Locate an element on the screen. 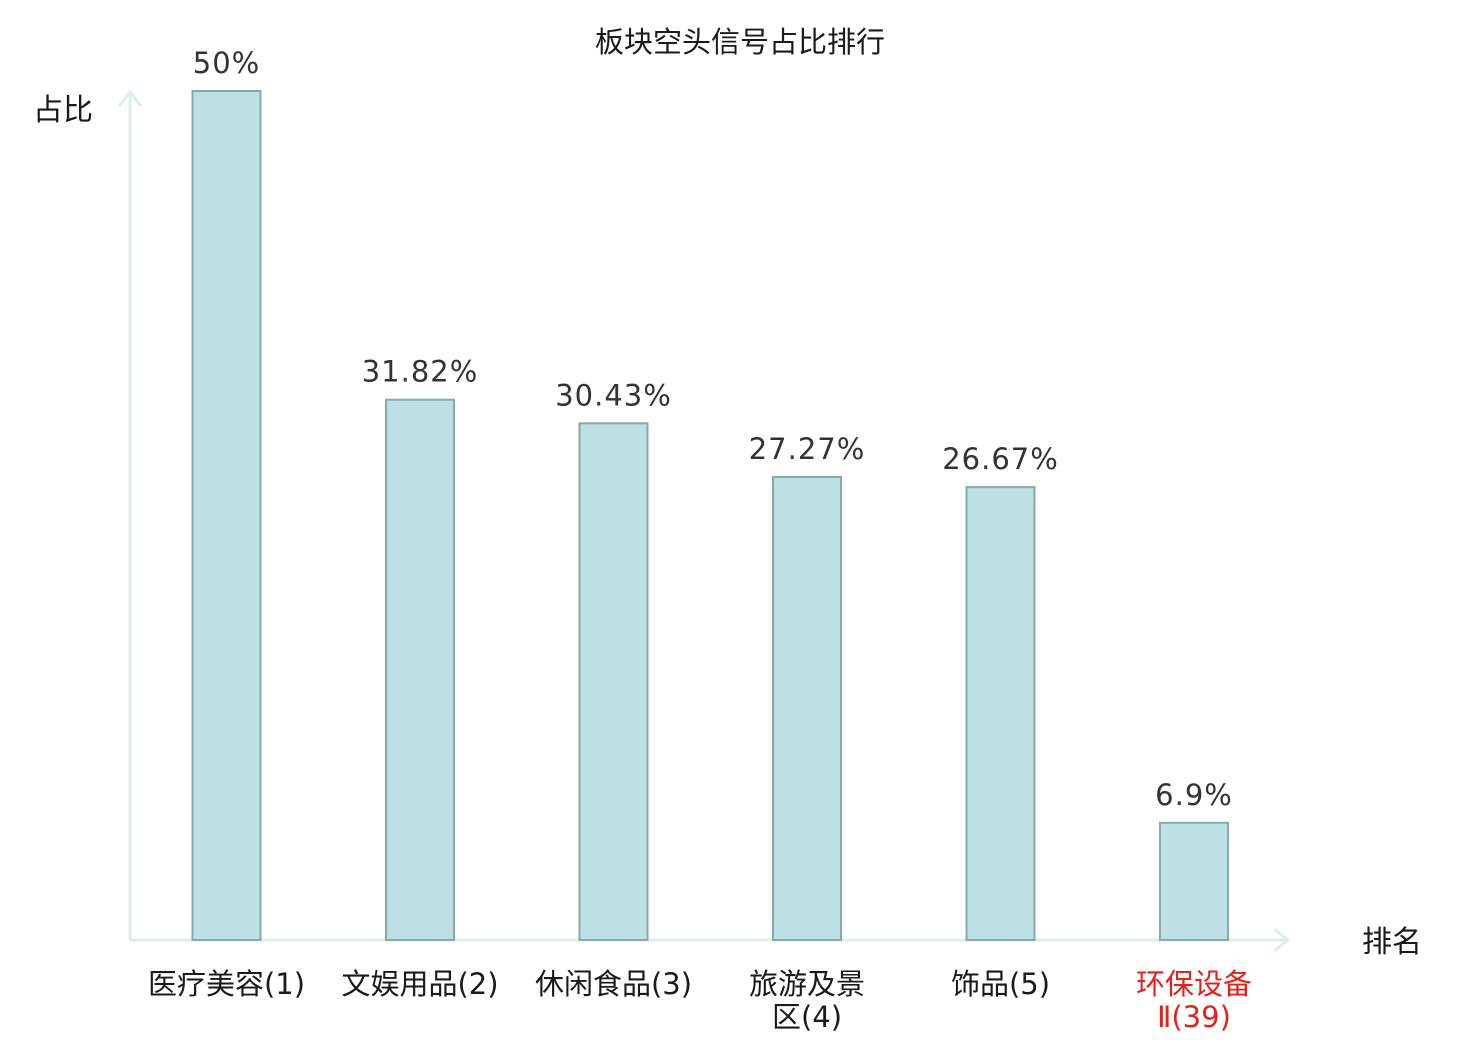 This screenshot has height=1040, width=1480. category-label-line: 文娱用品(2) is located at coordinates (419, 984).